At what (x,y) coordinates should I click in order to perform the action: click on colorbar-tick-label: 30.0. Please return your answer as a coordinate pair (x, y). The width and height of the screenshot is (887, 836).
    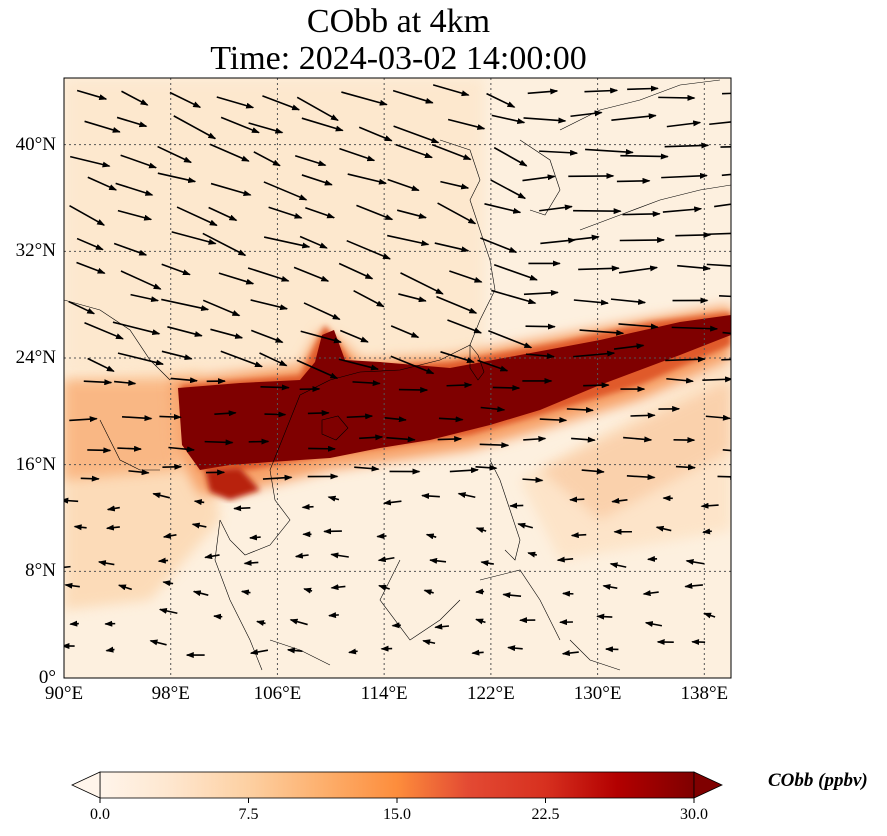
    Looking at the image, I should click on (694, 814).